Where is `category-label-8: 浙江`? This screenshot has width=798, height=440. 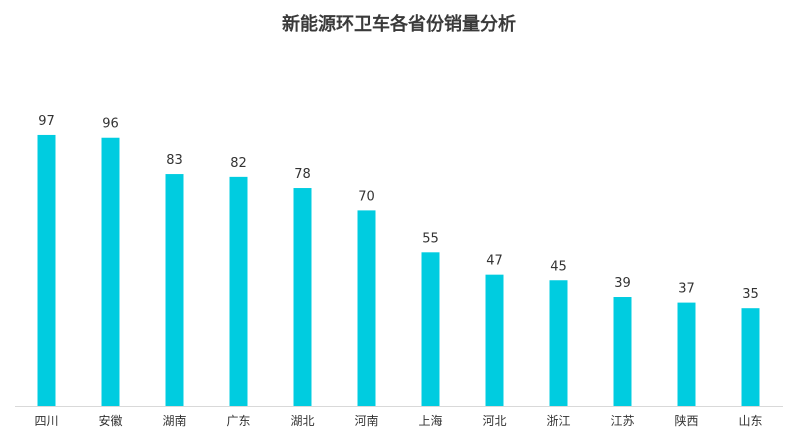 category-label-8: 浙江 is located at coordinates (558, 421).